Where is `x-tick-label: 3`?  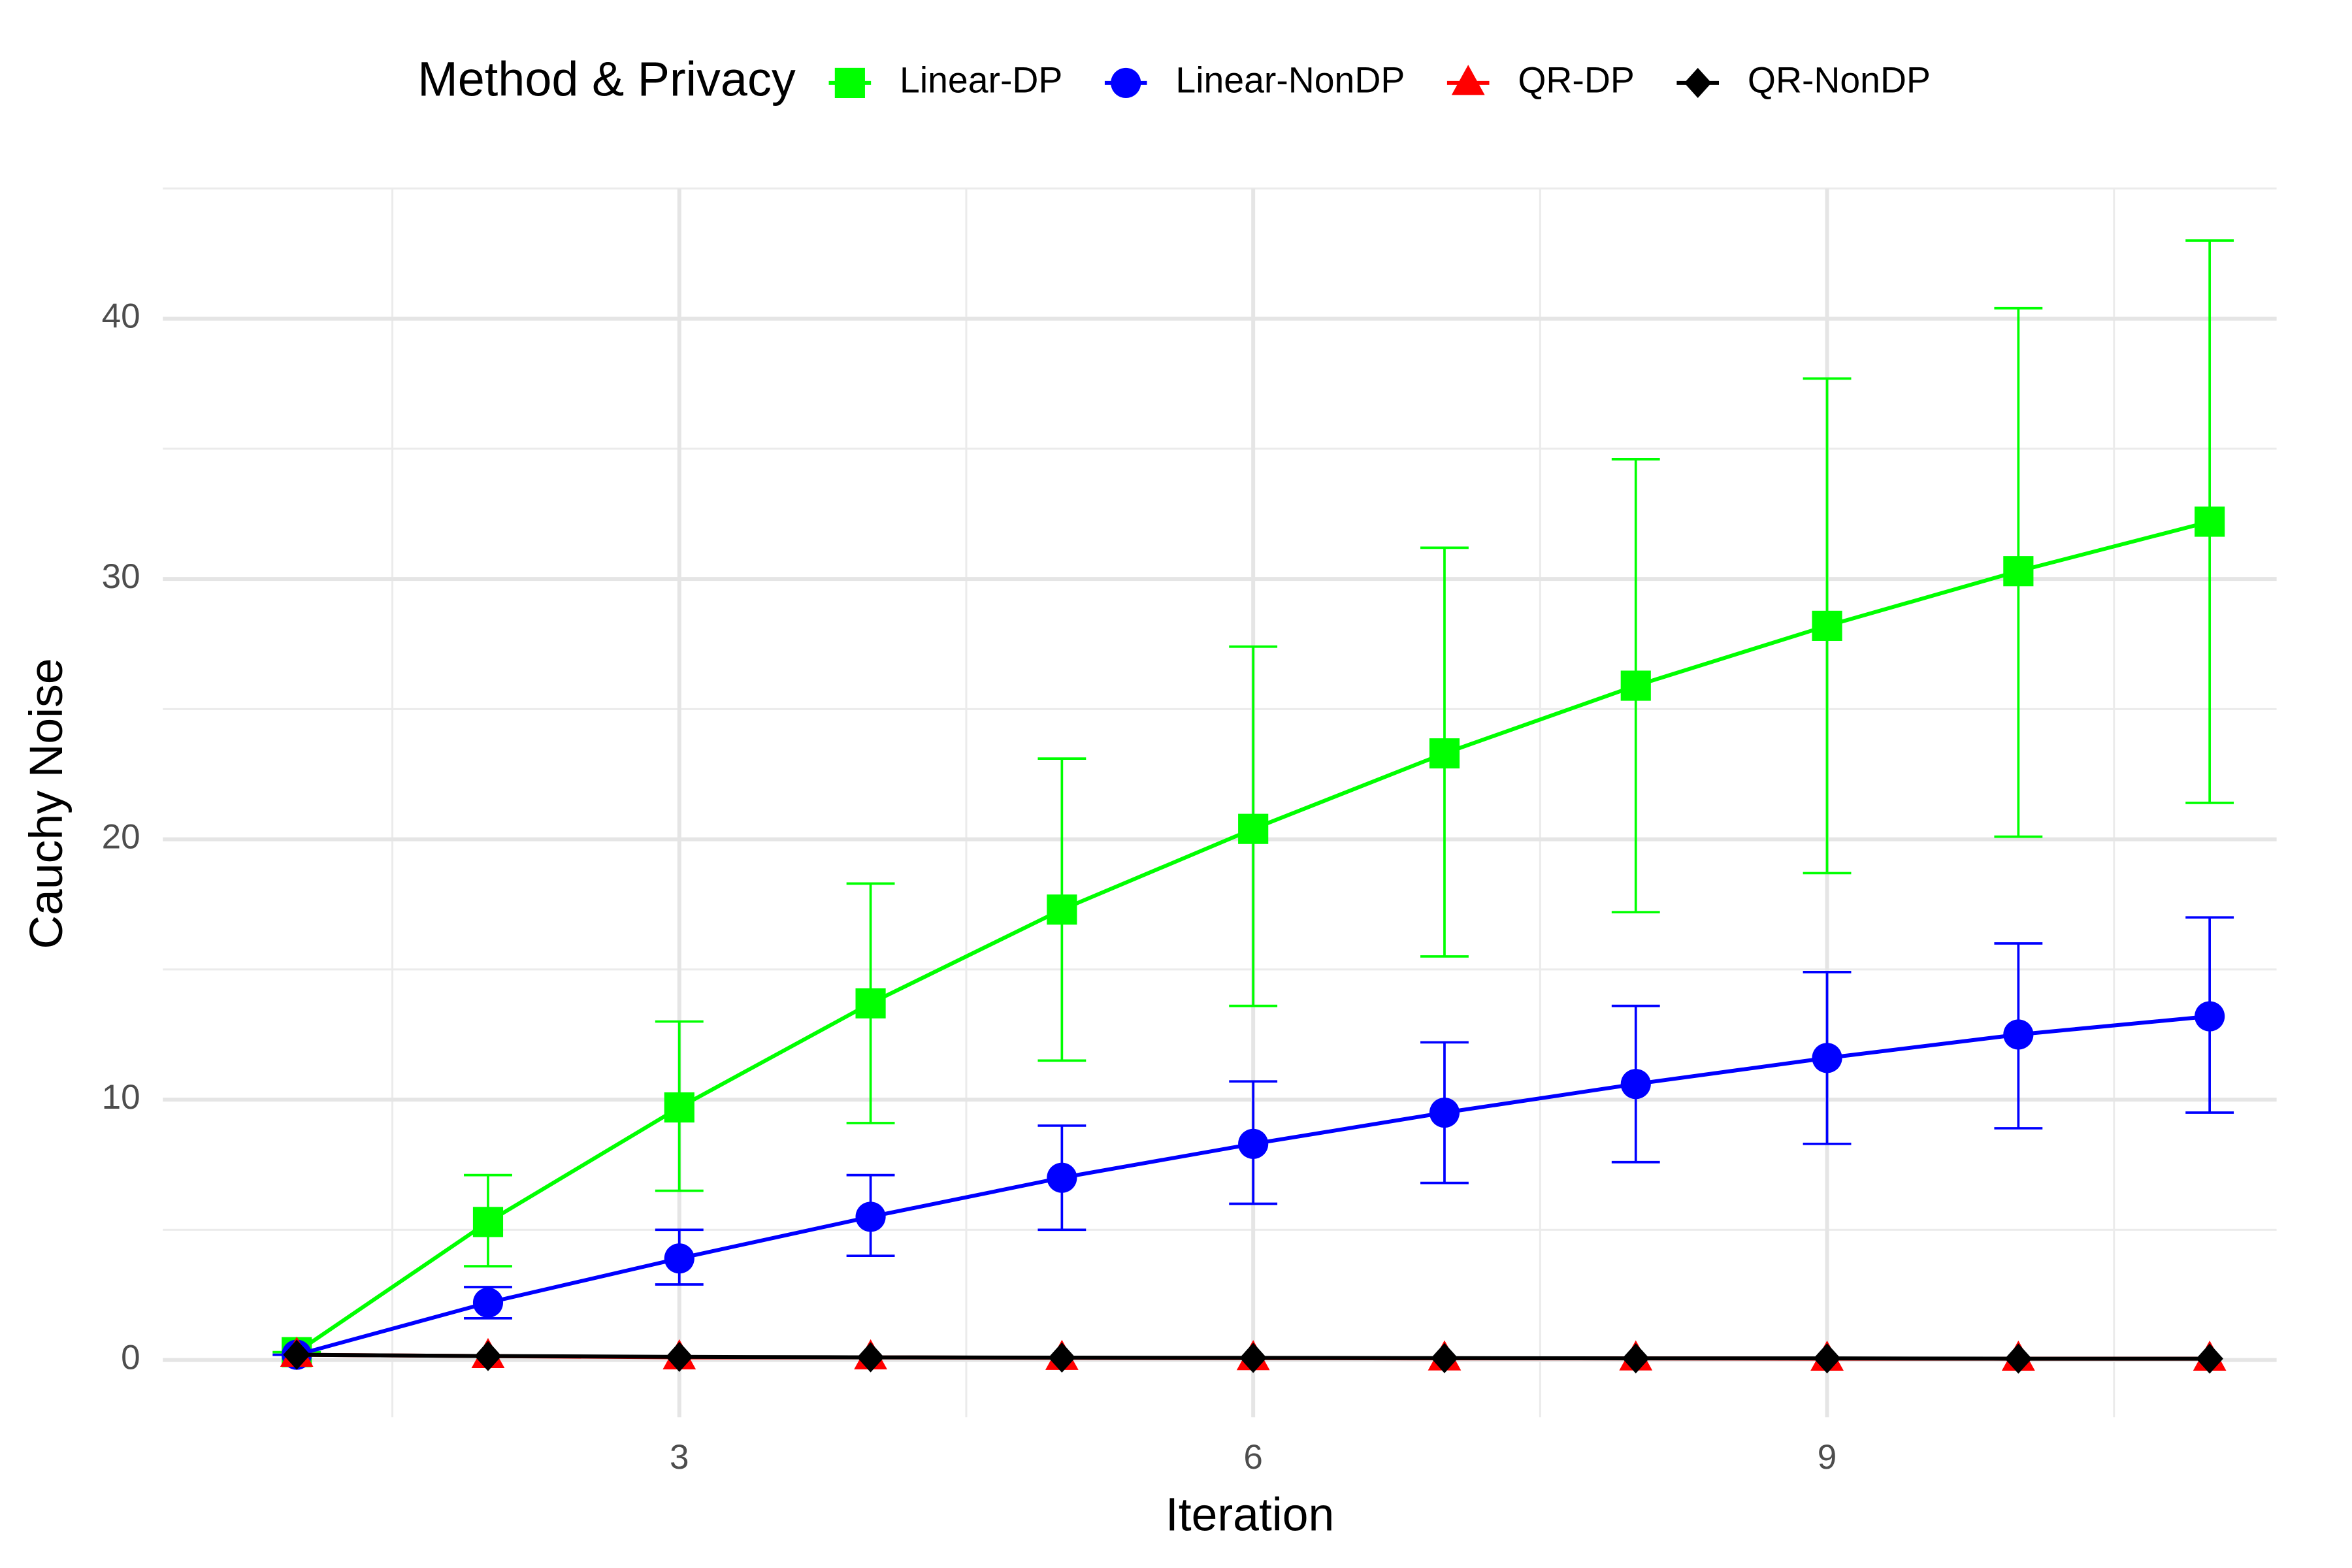 x-tick-label: 3 is located at coordinates (679, 1457).